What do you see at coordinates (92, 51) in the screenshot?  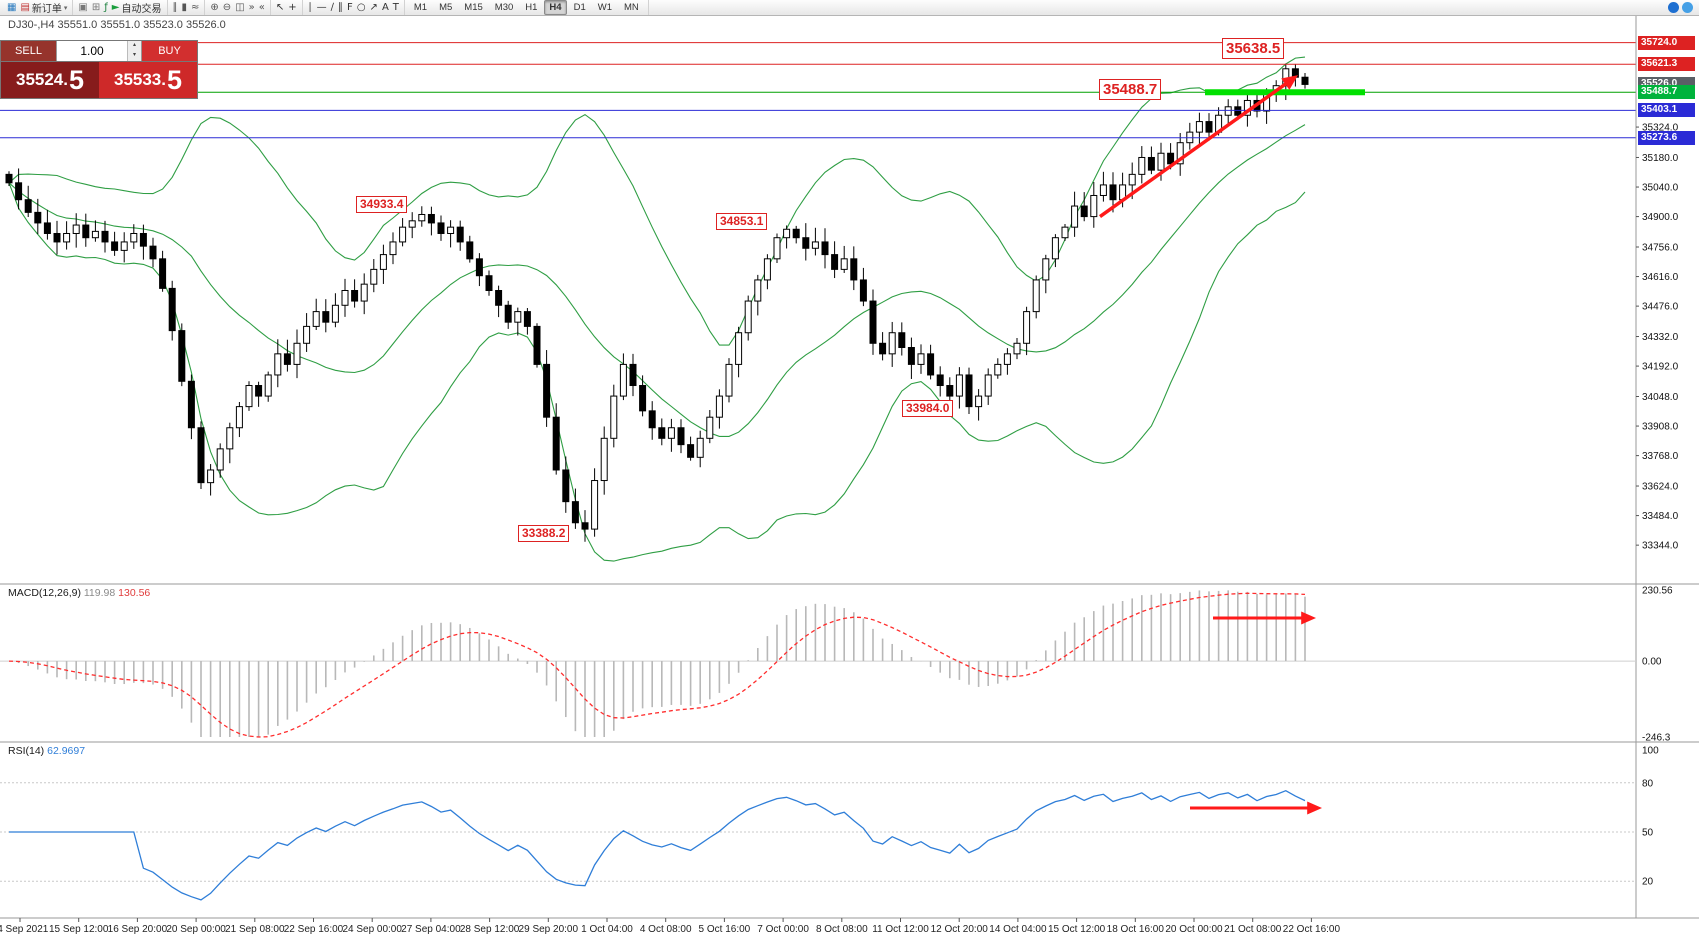 I see `lot-input` at bounding box center [92, 51].